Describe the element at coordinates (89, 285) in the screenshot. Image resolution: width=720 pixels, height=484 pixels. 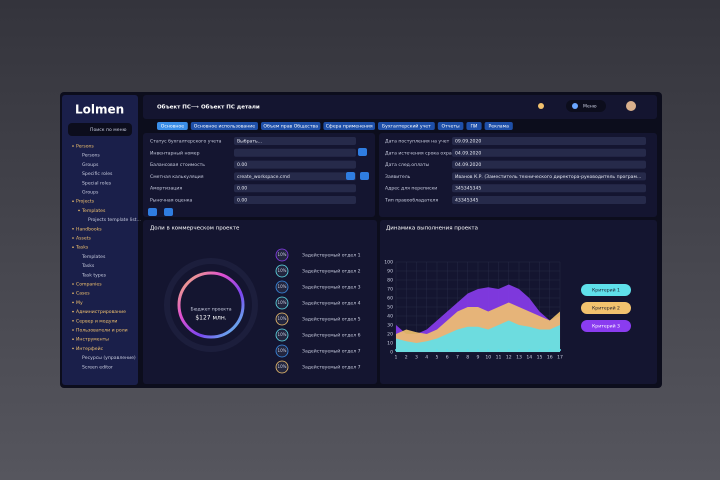
I see `sidebar-item: Companies` at that location.